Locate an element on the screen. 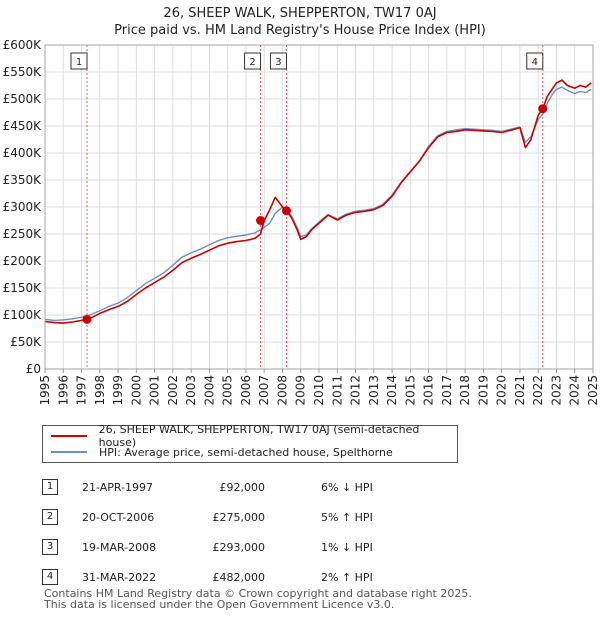 This screenshot has height=620, width=600. x-tick-label: 2000 is located at coordinates (136, 390).